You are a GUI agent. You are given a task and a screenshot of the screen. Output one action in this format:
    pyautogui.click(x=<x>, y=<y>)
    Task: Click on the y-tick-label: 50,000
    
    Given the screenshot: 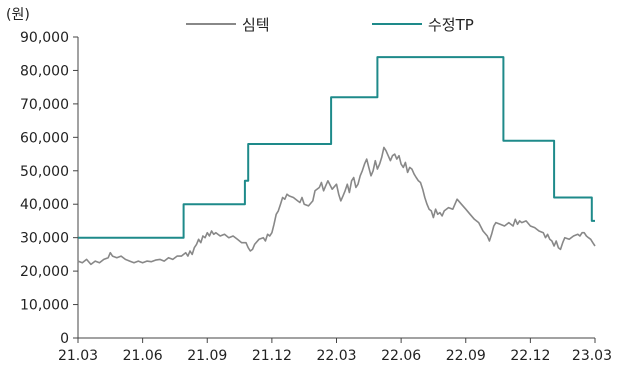 What is the action you would take?
    pyautogui.click(x=44, y=172)
    